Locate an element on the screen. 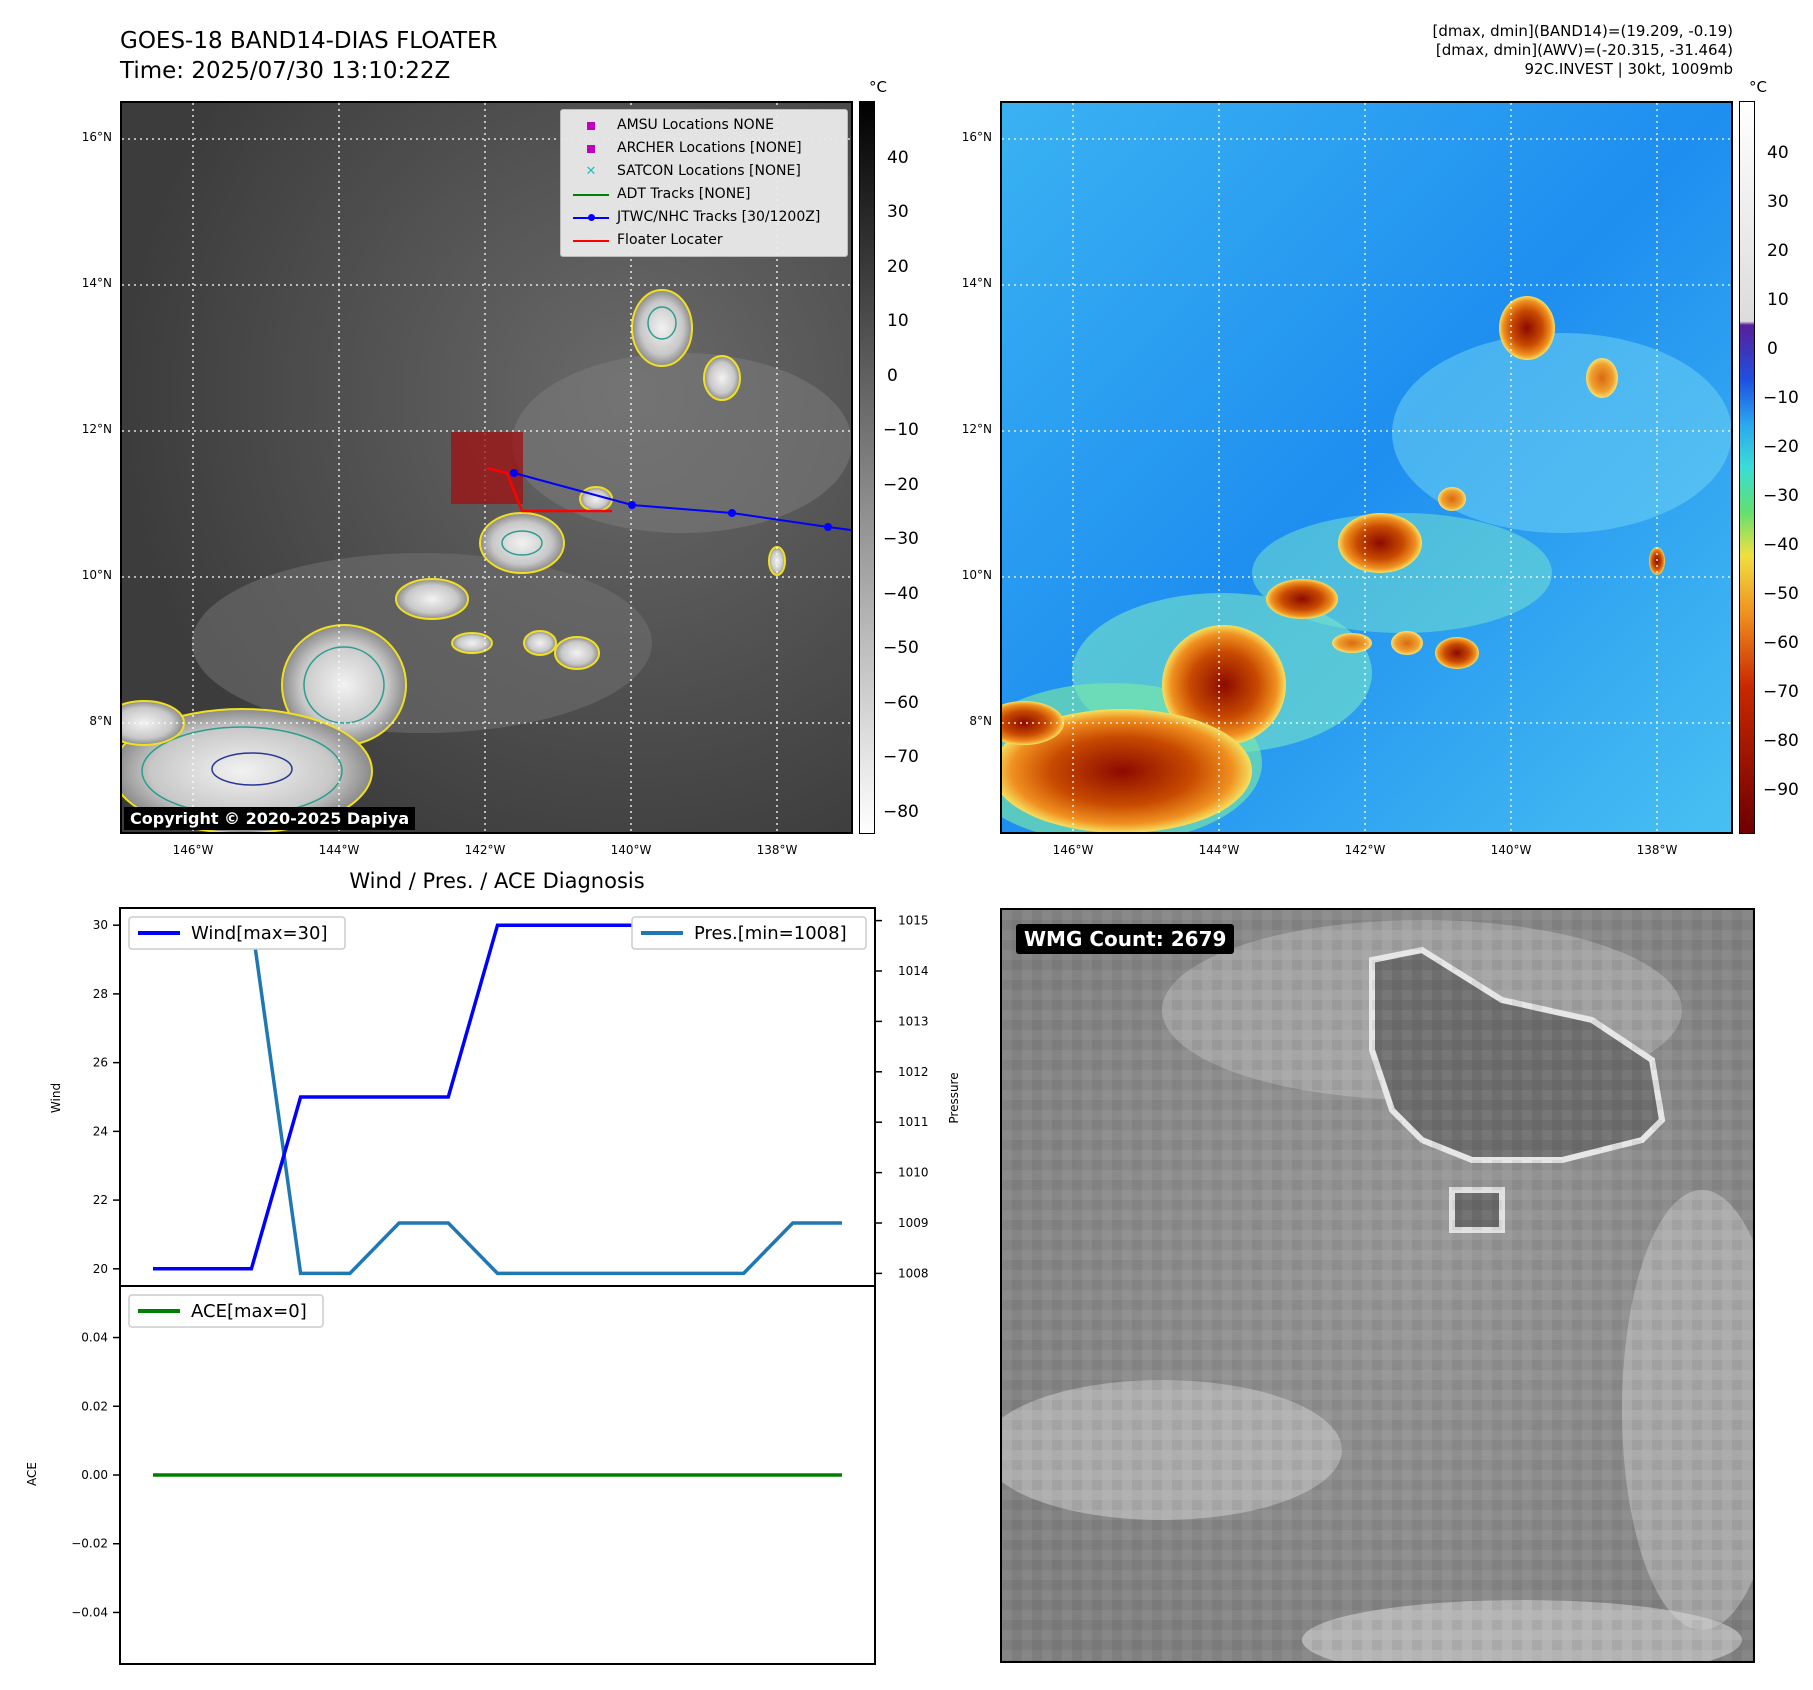 The height and width of the screenshot is (1690, 1813). pressure-tick-label: 1014 is located at coordinates (913, 971).